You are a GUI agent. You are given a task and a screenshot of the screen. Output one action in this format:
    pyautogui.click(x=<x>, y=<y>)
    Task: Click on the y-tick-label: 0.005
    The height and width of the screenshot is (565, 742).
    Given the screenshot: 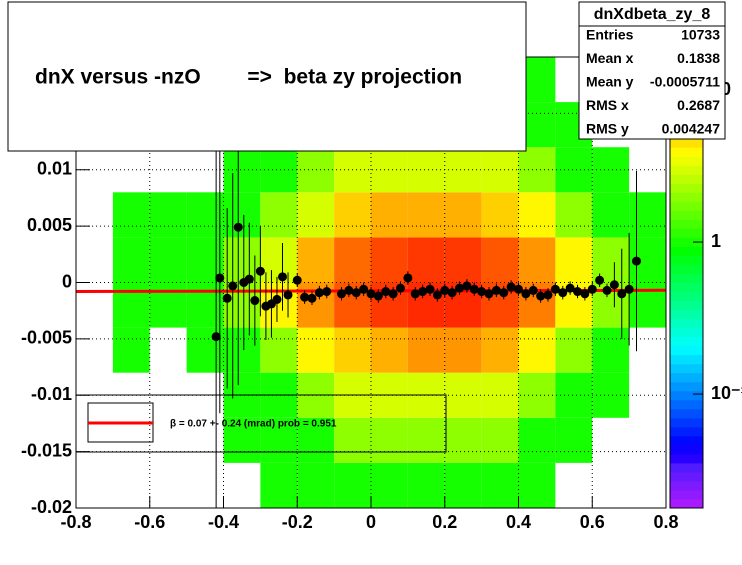 What is the action you would take?
    pyautogui.click(x=49, y=225)
    